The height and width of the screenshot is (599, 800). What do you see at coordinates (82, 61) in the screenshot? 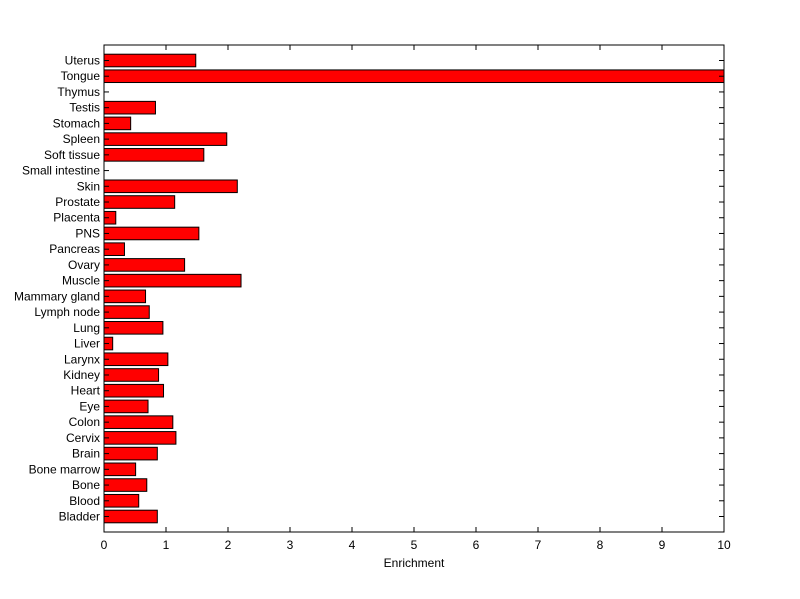
I see `y-tick-label: Uterus` at bounding box center [82, 61].